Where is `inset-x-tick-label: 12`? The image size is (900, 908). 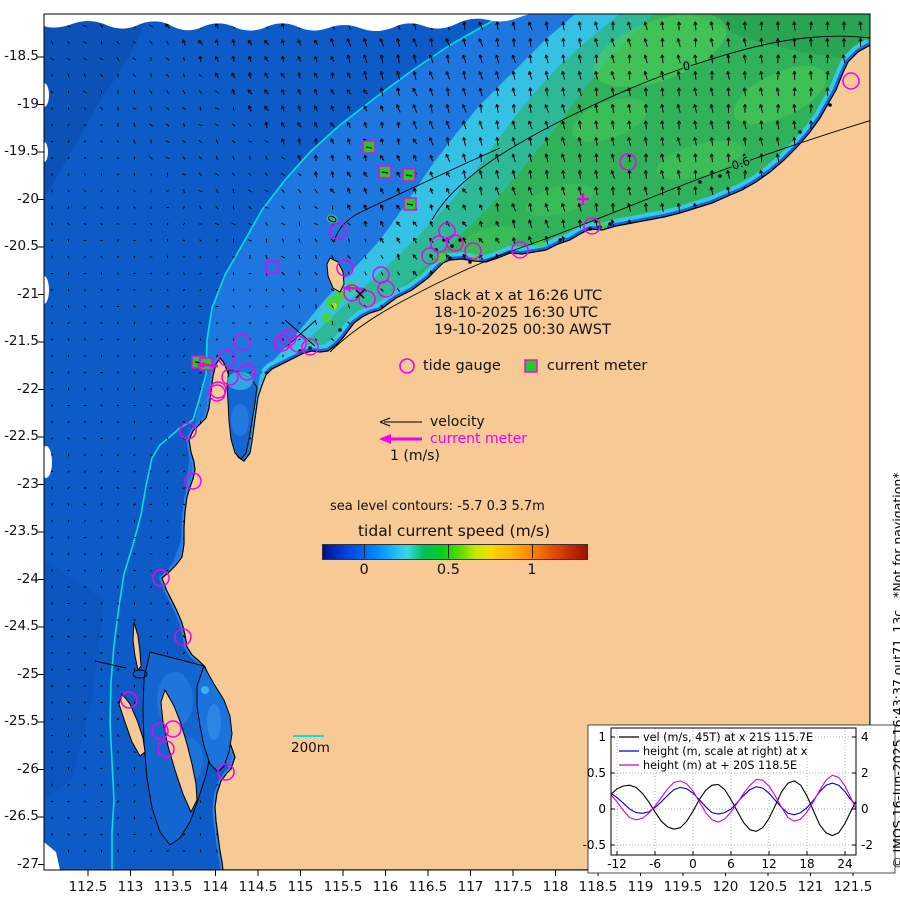 inset-x-tick-label: 12 is located at coordinates (768, 864).